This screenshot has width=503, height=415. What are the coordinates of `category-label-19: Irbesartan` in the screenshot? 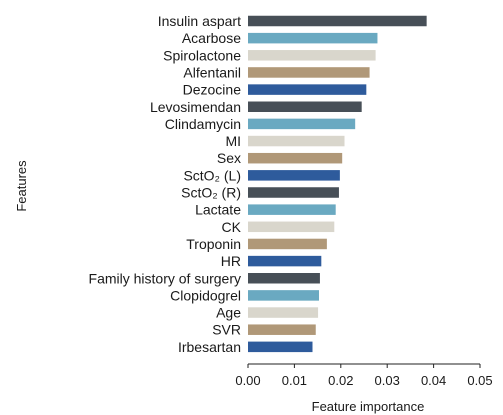 It's located at (209, 347).